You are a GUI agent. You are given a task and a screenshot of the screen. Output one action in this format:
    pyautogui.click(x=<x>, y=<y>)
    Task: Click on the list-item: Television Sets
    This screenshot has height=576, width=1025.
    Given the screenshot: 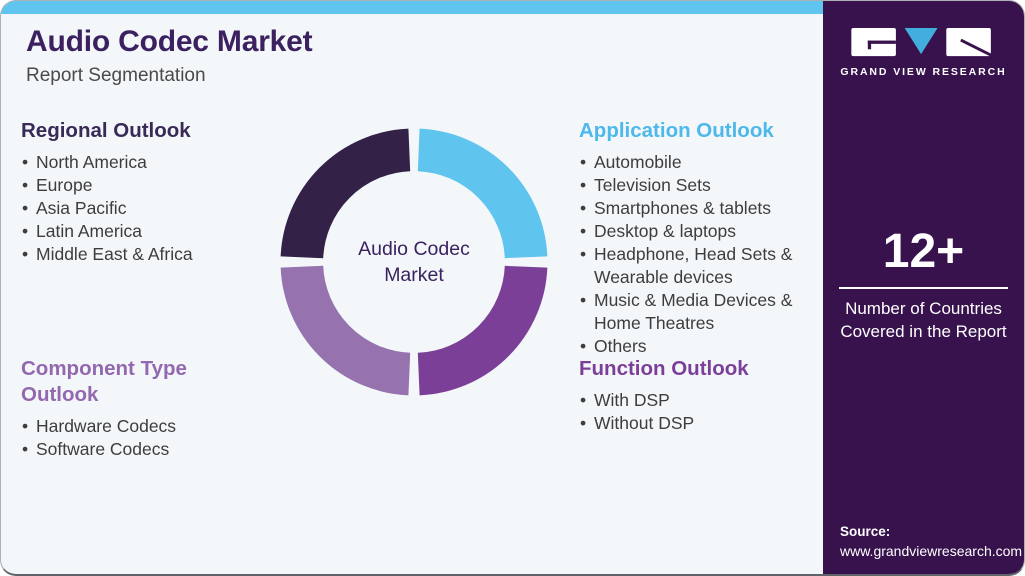 What is the action you would take?
    pyautogui.click(x=697, y=185)
    